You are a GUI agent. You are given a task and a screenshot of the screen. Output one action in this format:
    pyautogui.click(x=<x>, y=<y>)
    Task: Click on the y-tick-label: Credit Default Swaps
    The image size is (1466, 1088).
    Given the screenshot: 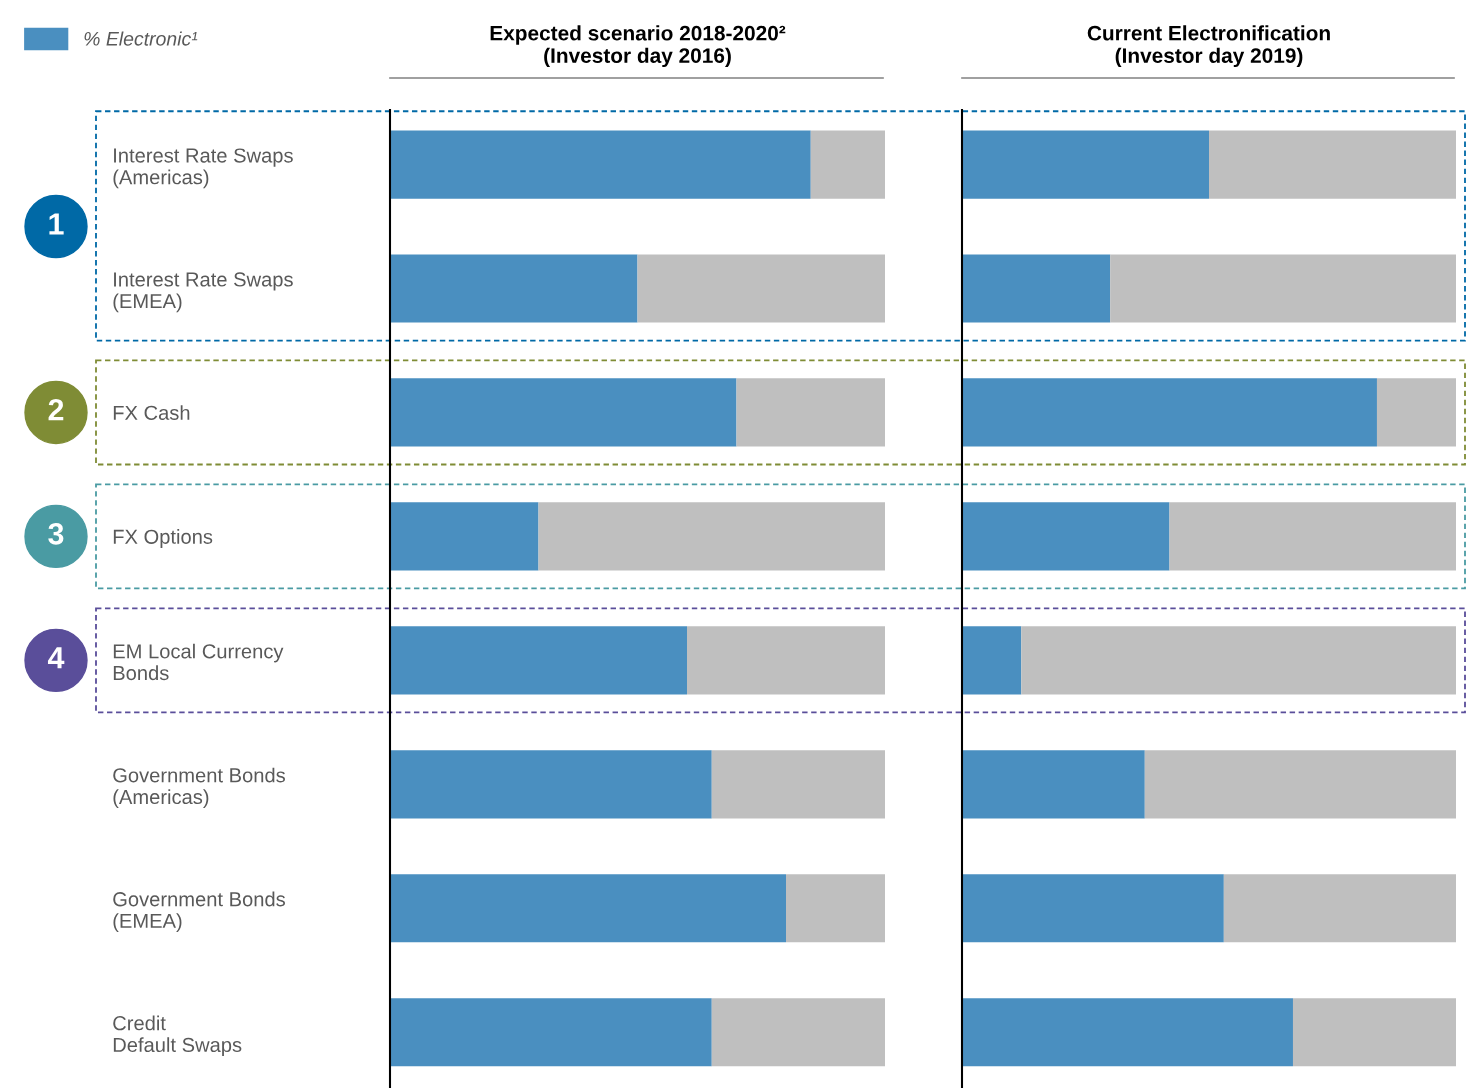 What is the action you would take?
    pyautogui.click(x=177, y=1035)
    